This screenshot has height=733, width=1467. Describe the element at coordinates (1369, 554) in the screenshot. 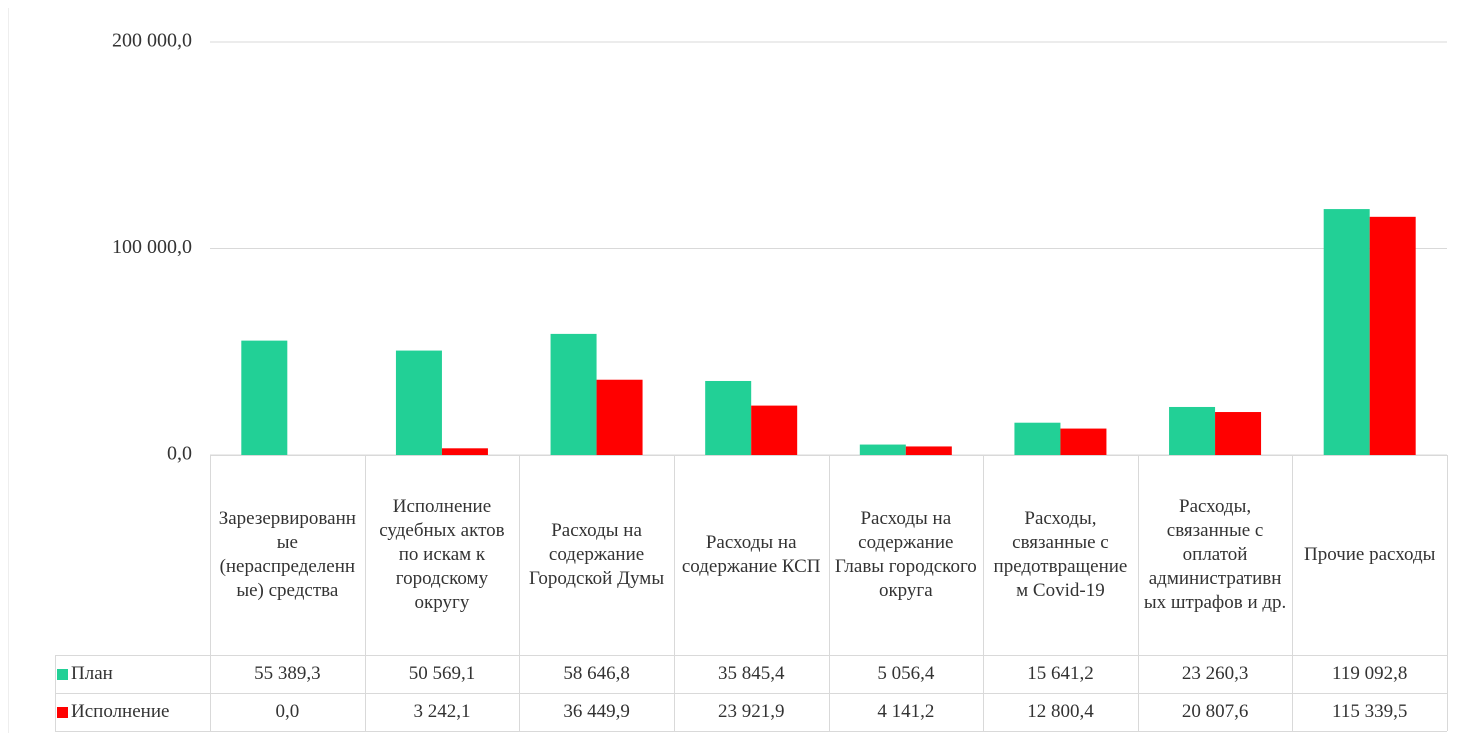

I see `category-label: Прочие расходы` at that location.